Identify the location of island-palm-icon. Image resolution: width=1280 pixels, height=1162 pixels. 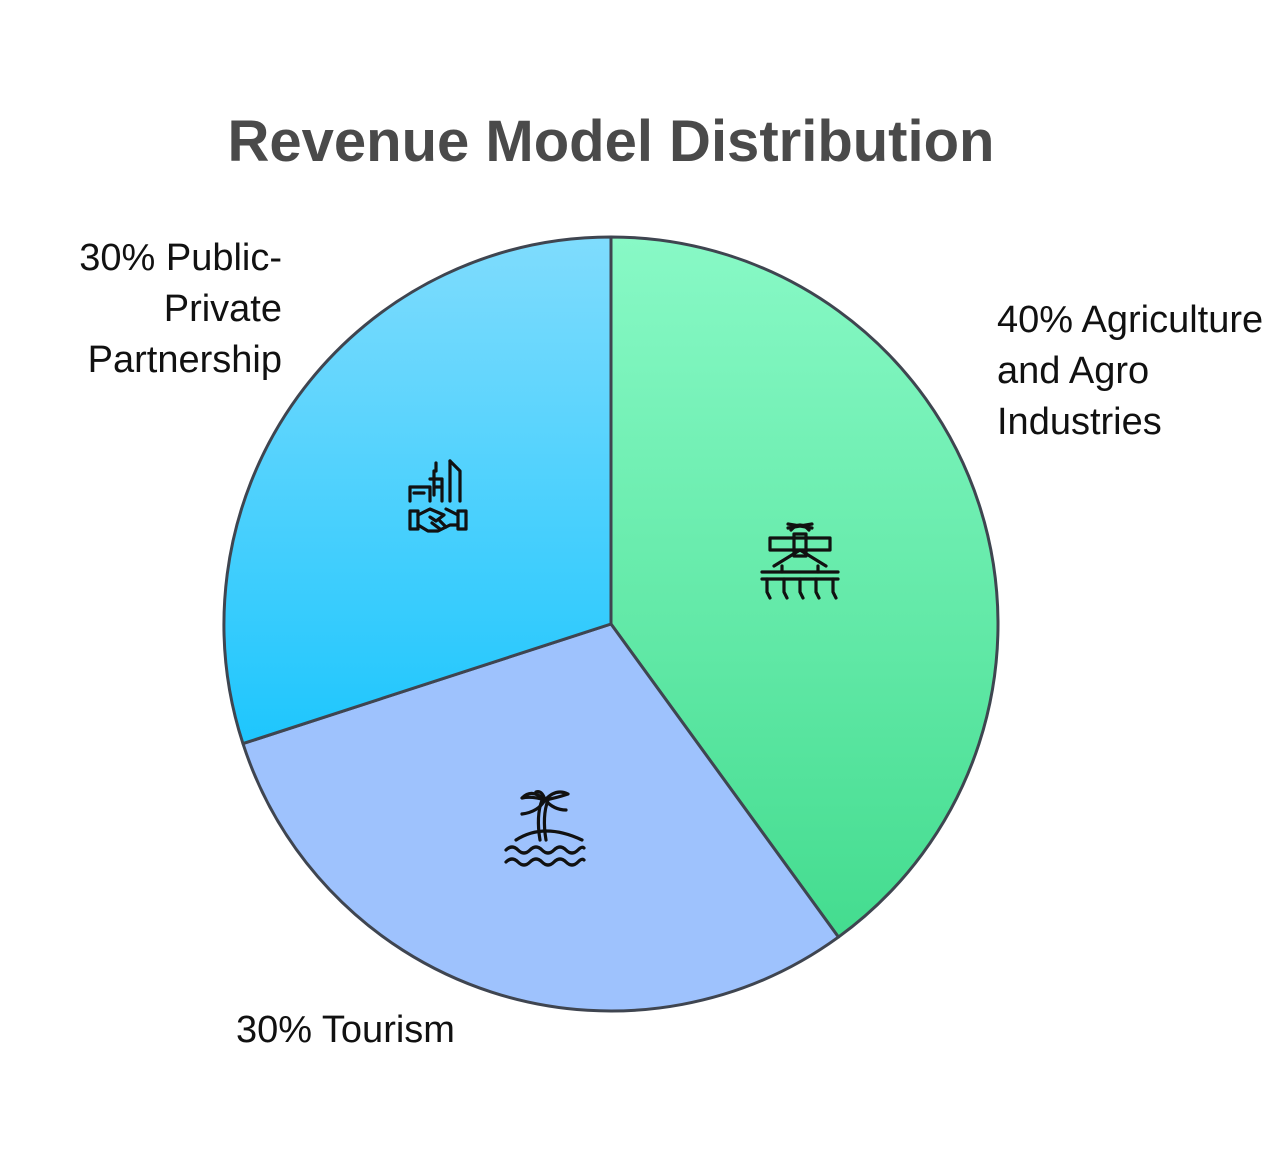
(545, 828).